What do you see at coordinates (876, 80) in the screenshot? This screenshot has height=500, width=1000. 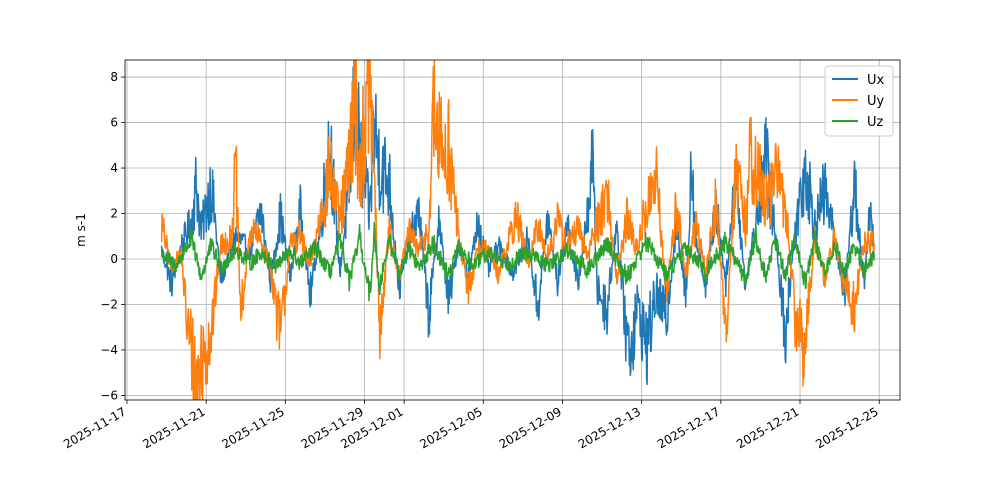 I see `legend-label-ux: Ux` at bounding box center [876, 80].